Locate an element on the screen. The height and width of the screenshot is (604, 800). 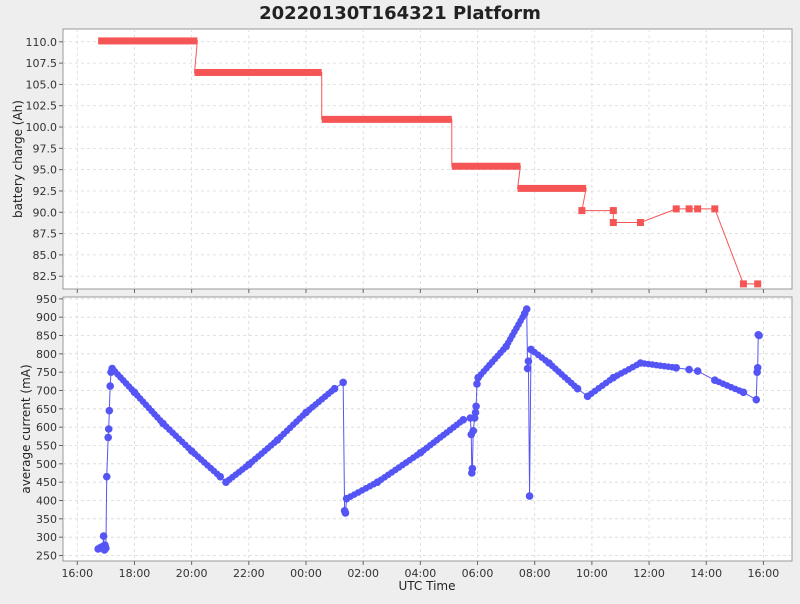
y-tick-label: 87.5 is located at coordinates (45, 234).